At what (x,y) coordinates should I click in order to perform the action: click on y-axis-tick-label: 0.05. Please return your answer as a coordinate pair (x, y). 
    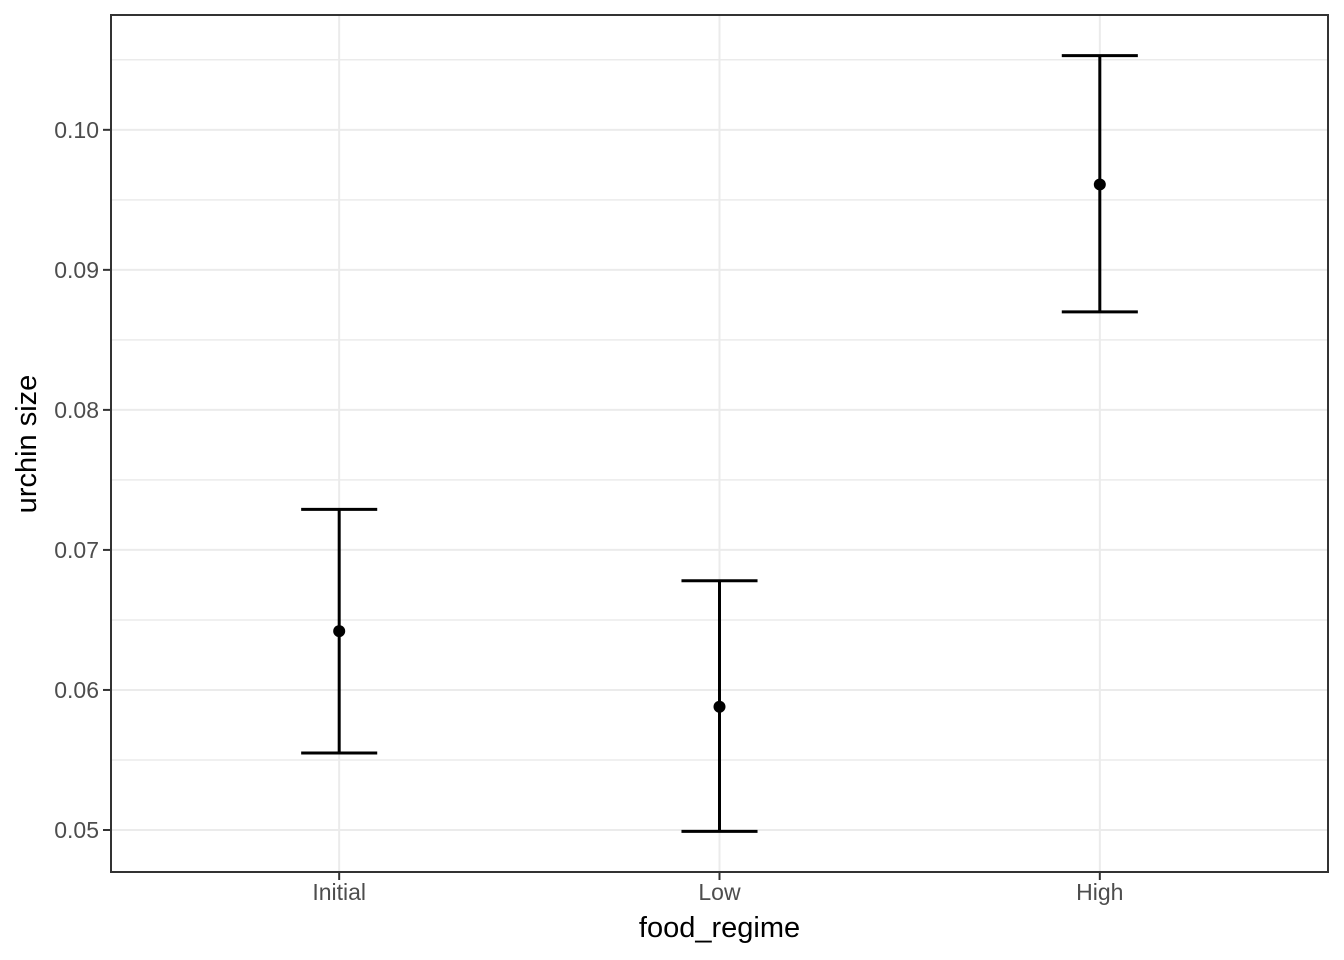
    Looking at the image, I should click on (76, 829).